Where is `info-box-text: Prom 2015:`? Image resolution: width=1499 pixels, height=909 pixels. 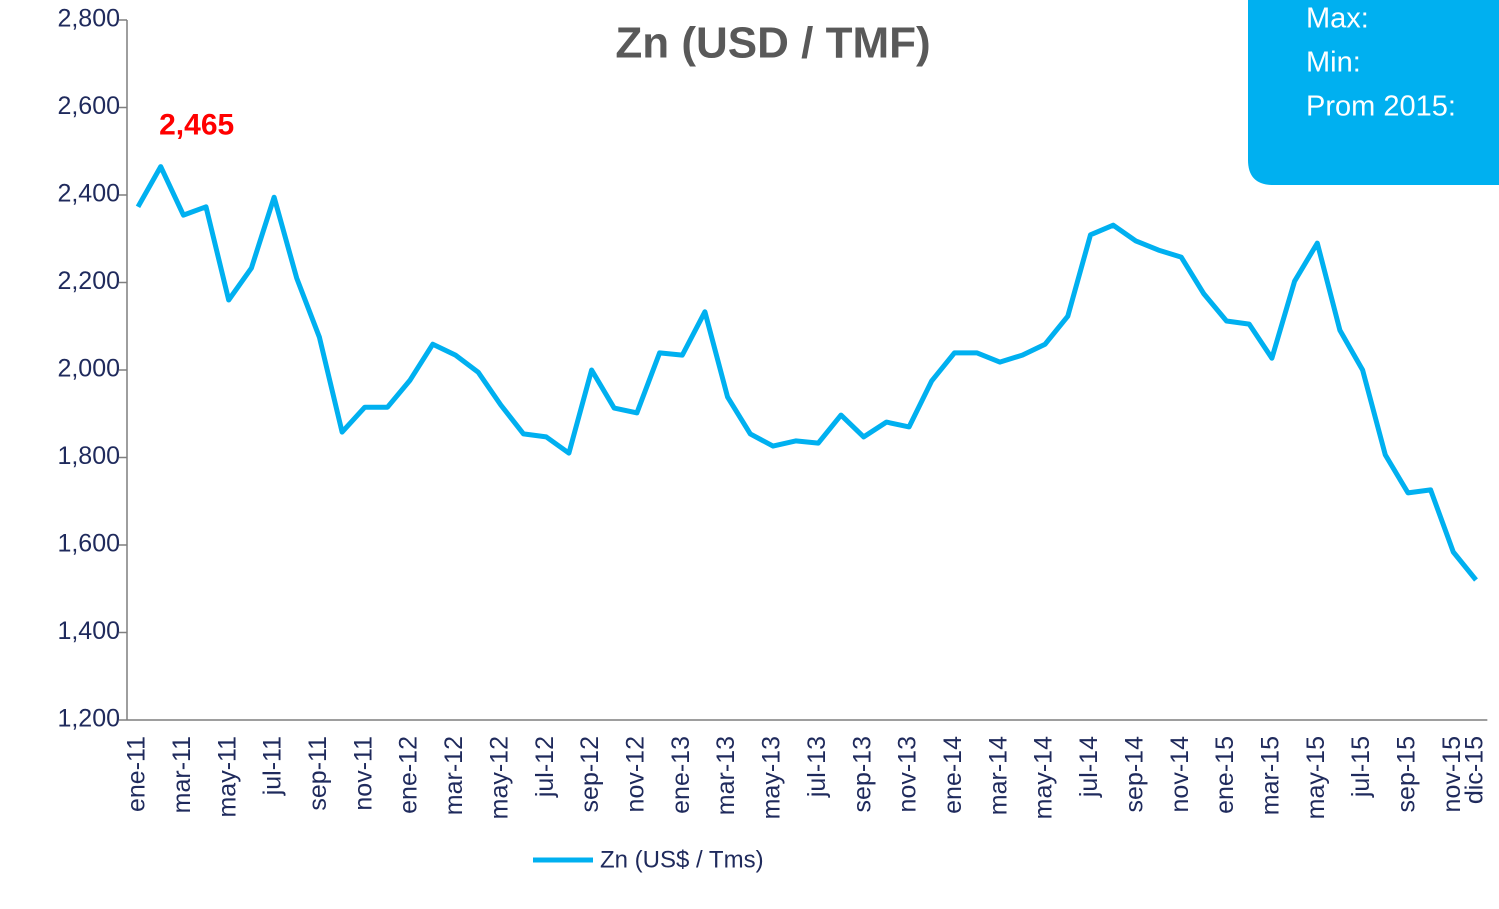 info-box-text: Prom 2015: is located at coordinates (1381, 107).